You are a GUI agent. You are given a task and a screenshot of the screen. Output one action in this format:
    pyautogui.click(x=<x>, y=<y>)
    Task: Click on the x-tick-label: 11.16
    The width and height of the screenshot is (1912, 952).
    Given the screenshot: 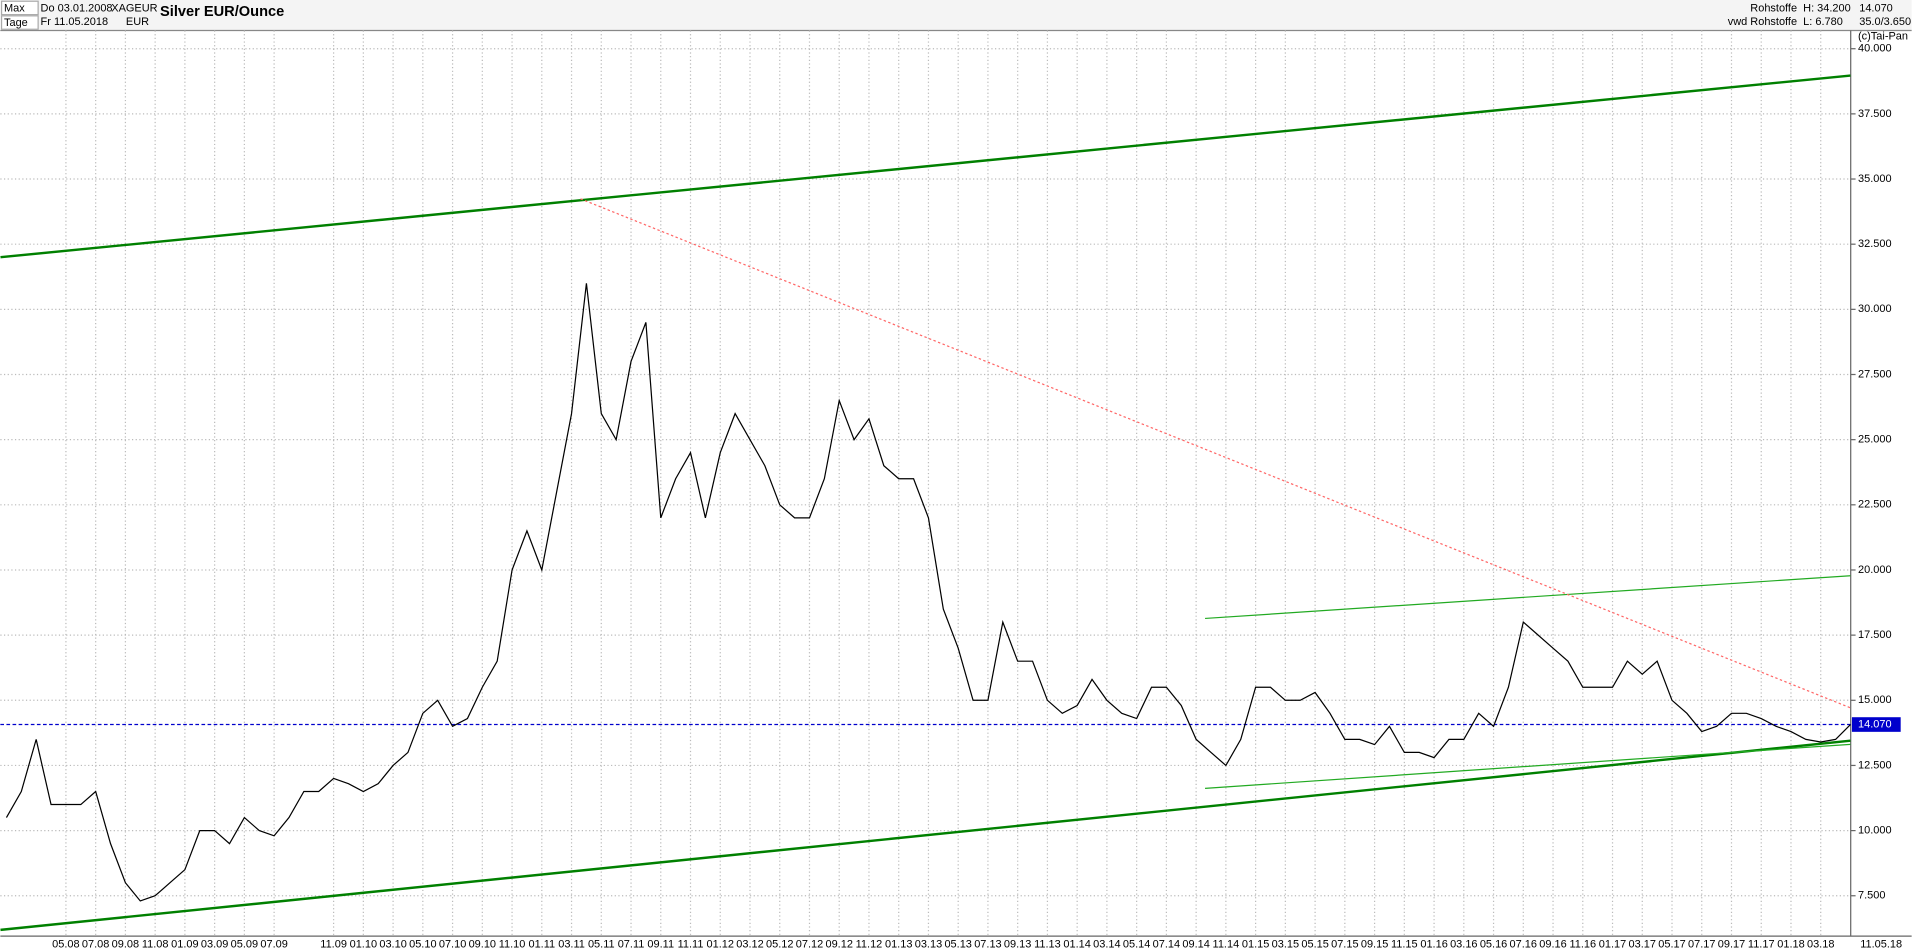 What is the action you would take?
    pyautogui.click(x=1582, y=945)
    